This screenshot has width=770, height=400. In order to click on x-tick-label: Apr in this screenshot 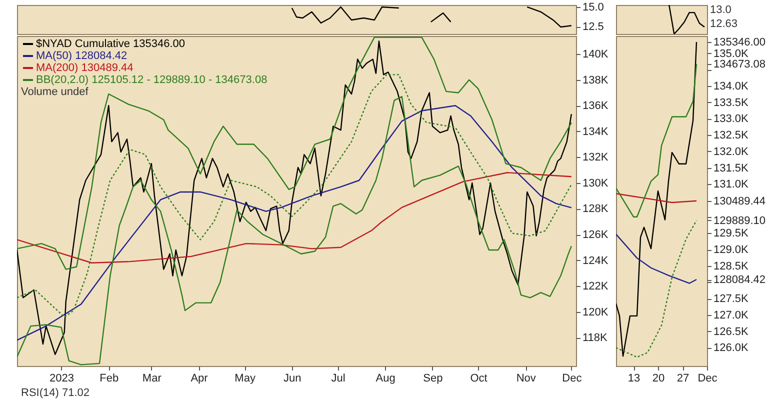, I will do `click(199, 378)`.